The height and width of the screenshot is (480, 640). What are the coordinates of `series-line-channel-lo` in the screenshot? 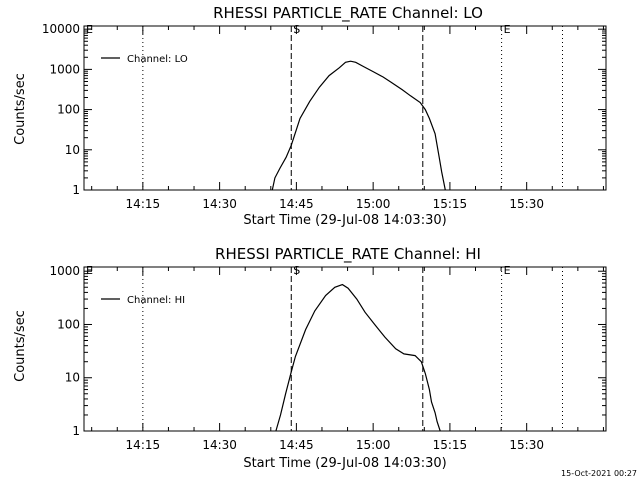 It's located at (358, 125).